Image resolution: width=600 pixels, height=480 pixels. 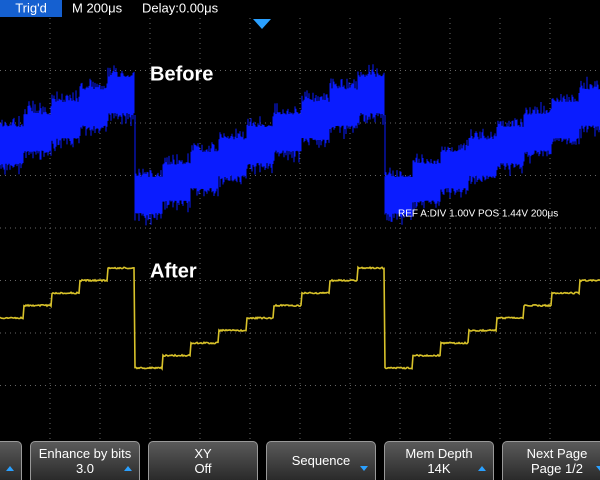 I want to click on trigger-marker, so click(x=262, y=24).